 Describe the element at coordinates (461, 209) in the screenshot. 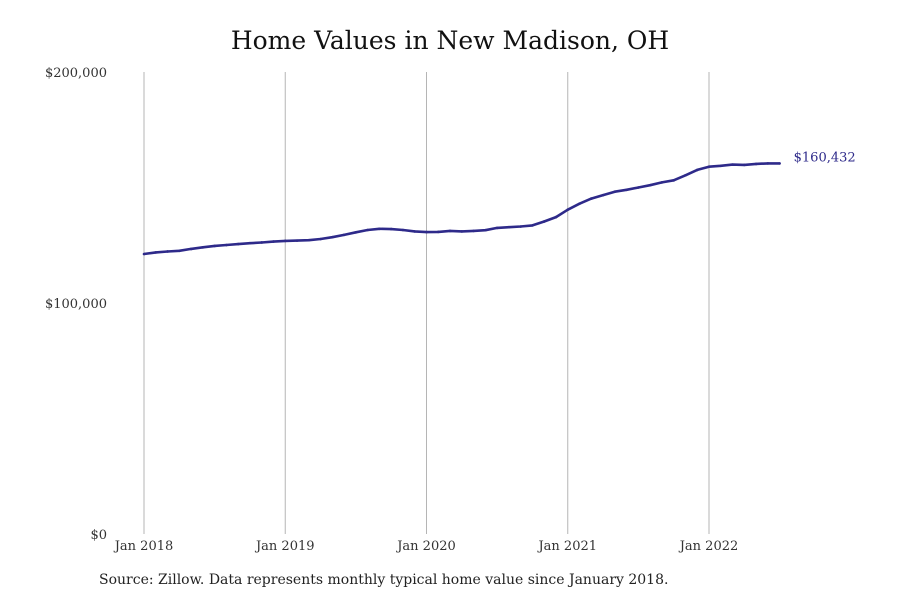

I see `series-line` at that location.